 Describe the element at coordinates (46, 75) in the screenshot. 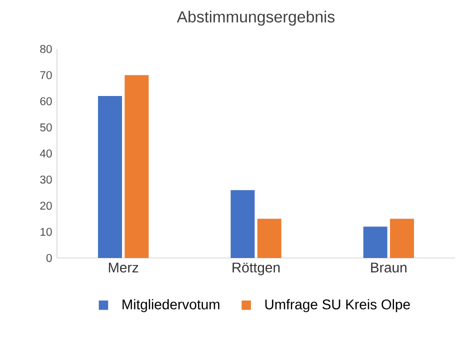

I see `y-tick-label: 70` at that location.